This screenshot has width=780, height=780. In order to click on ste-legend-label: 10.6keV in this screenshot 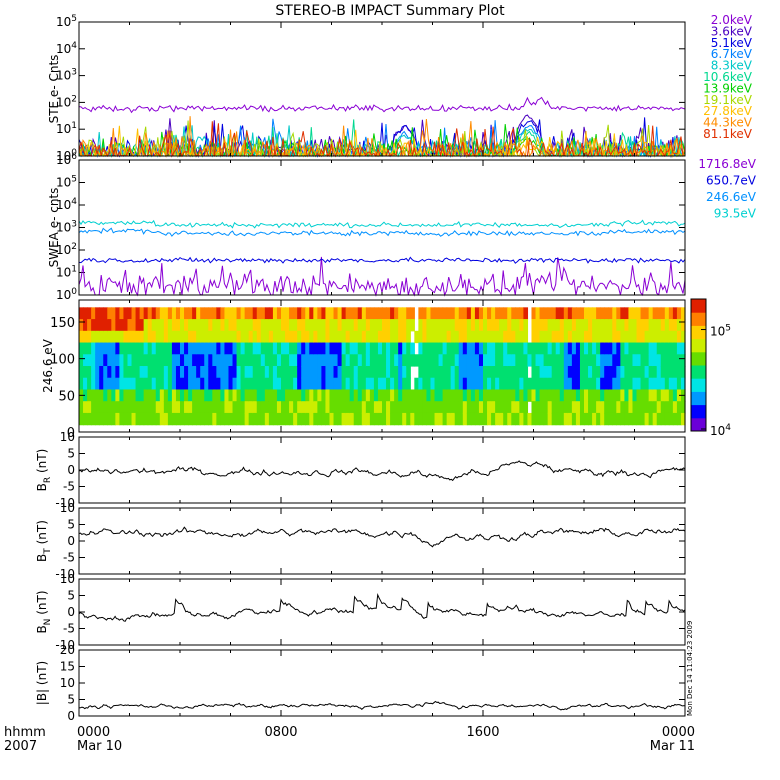, I will do `click(728, 77)`.